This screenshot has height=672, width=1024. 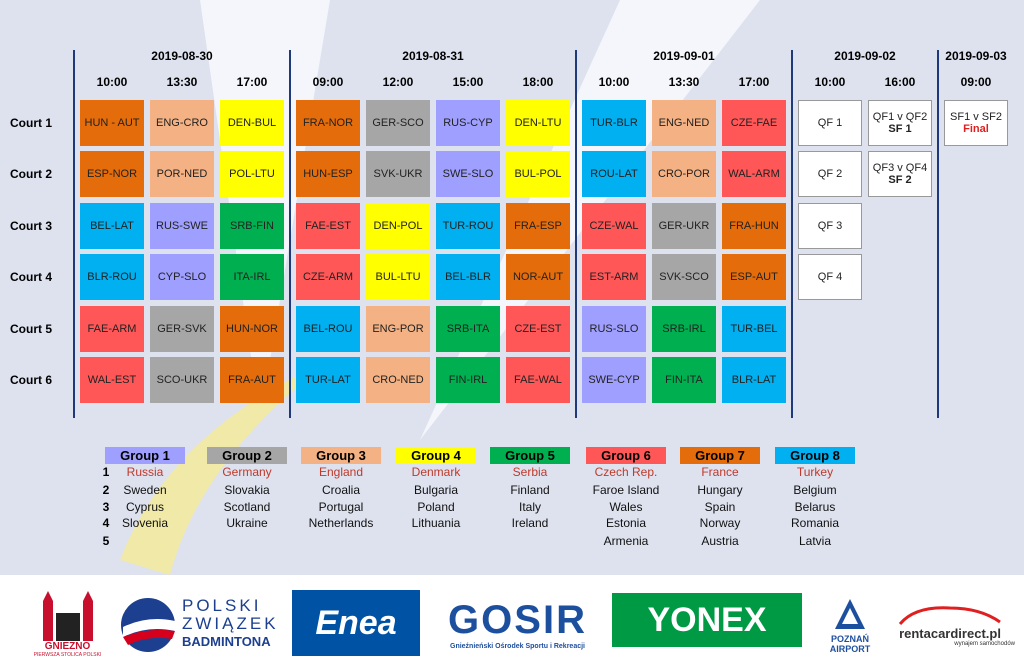 I want to click on match-cell: POL-LTU, so click(x=252, y=174).